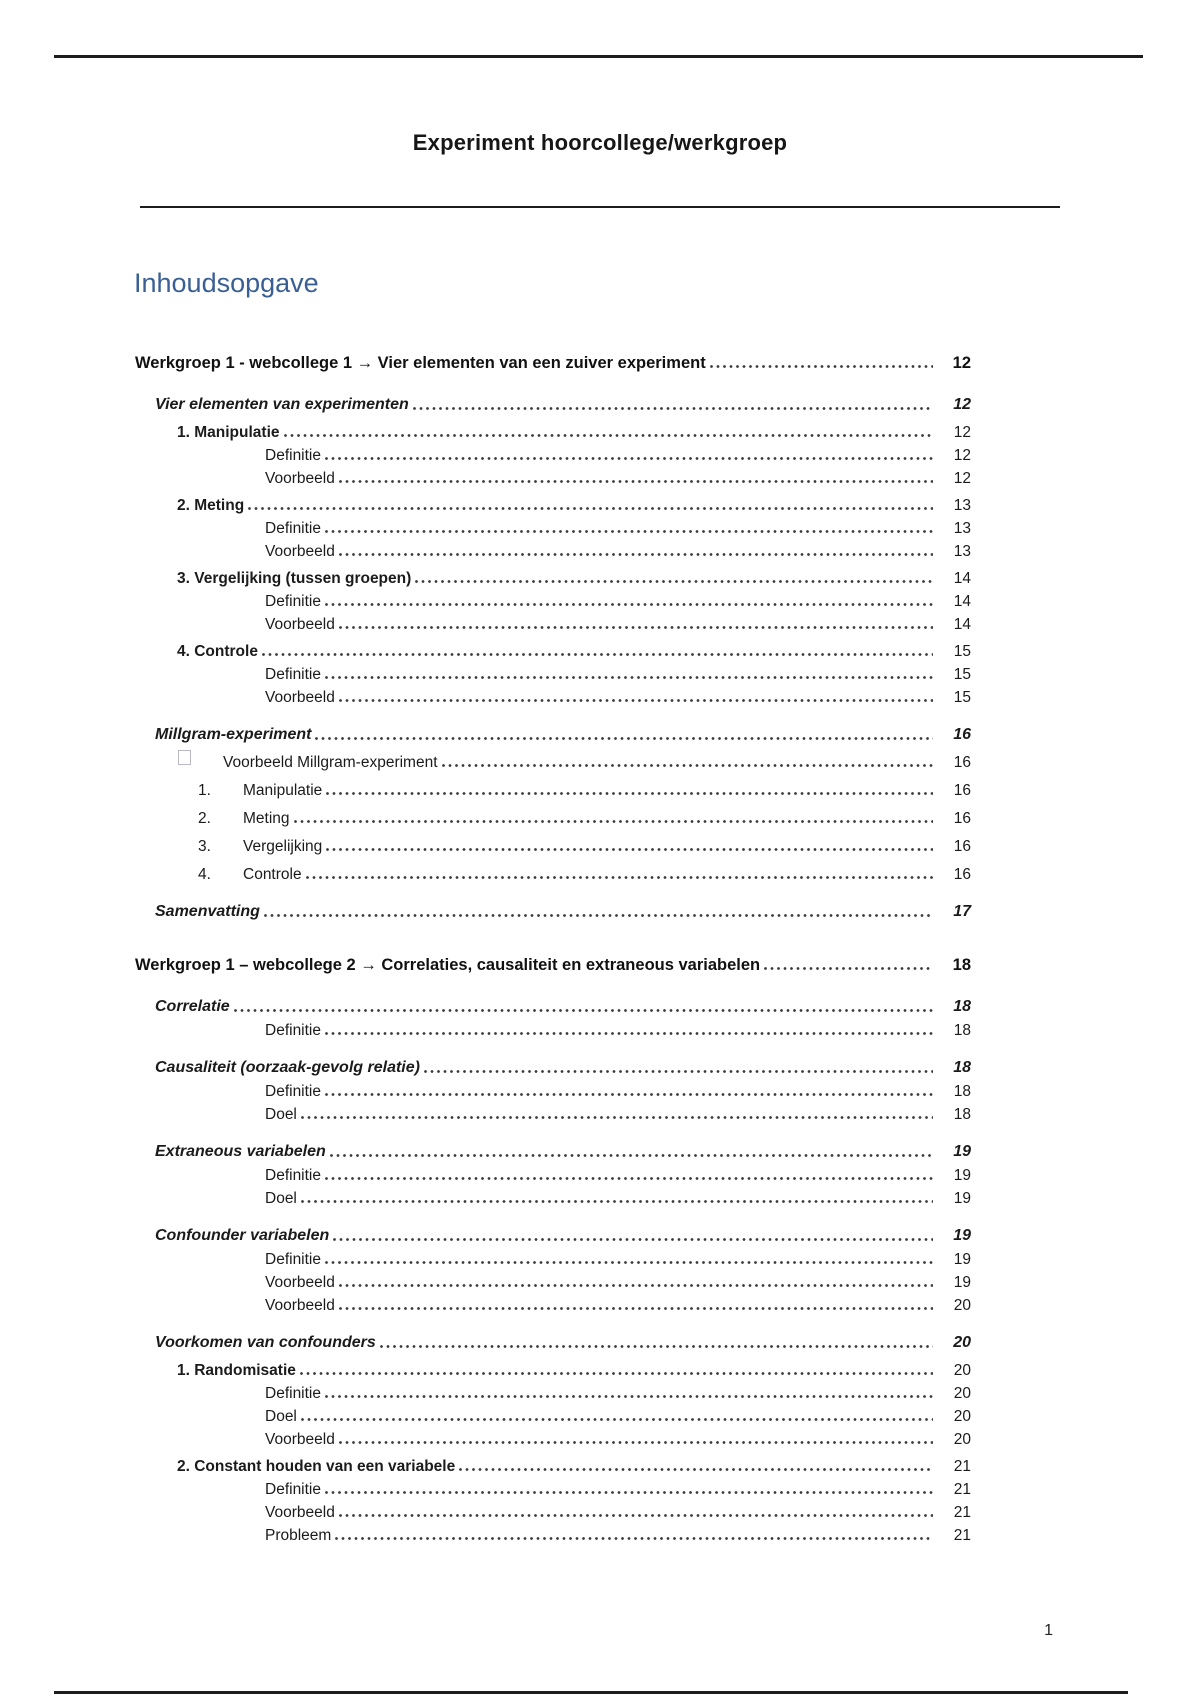 This screenshot has height=1700, width=1200. I want to click on toc-page-number: 13, so click(962, 551).